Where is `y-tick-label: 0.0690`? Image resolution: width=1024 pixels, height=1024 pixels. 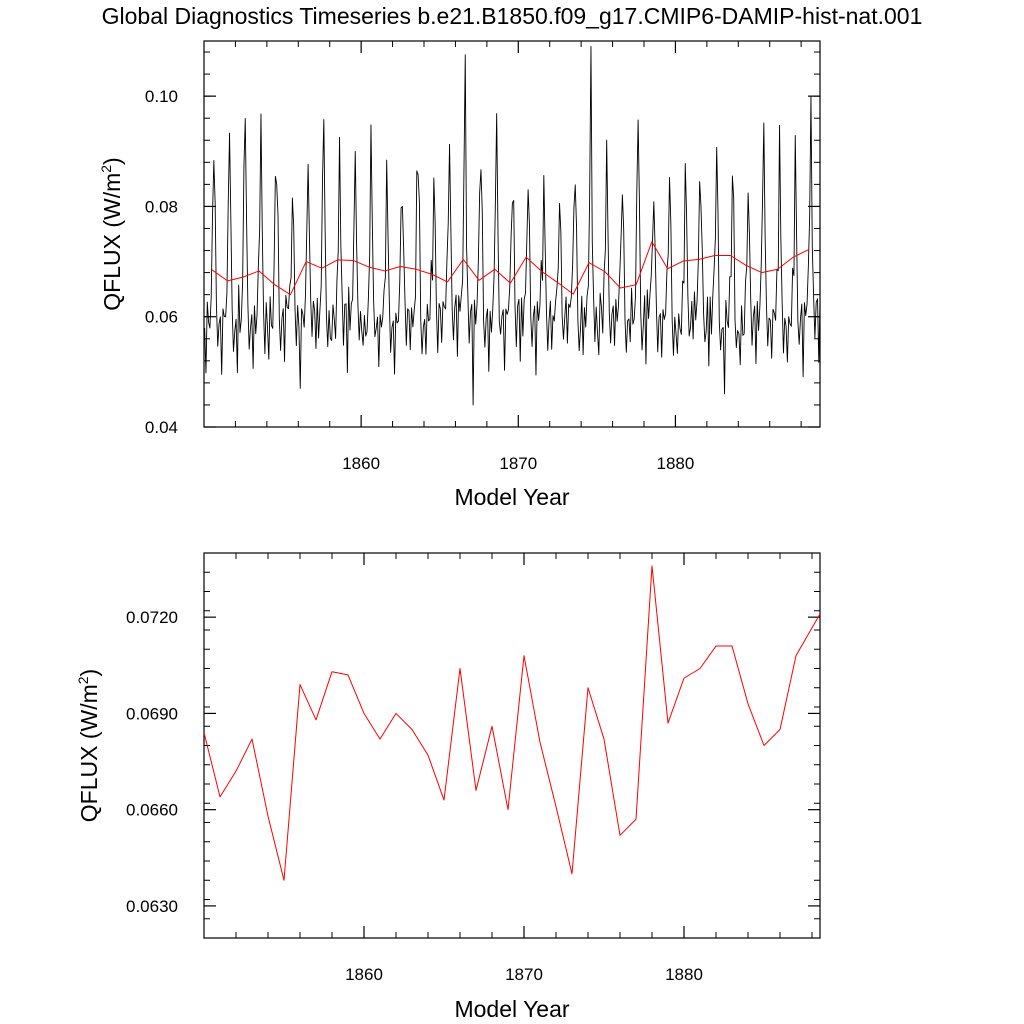
y-tick-label: 0.0690 is located at coordinates (152, 713).